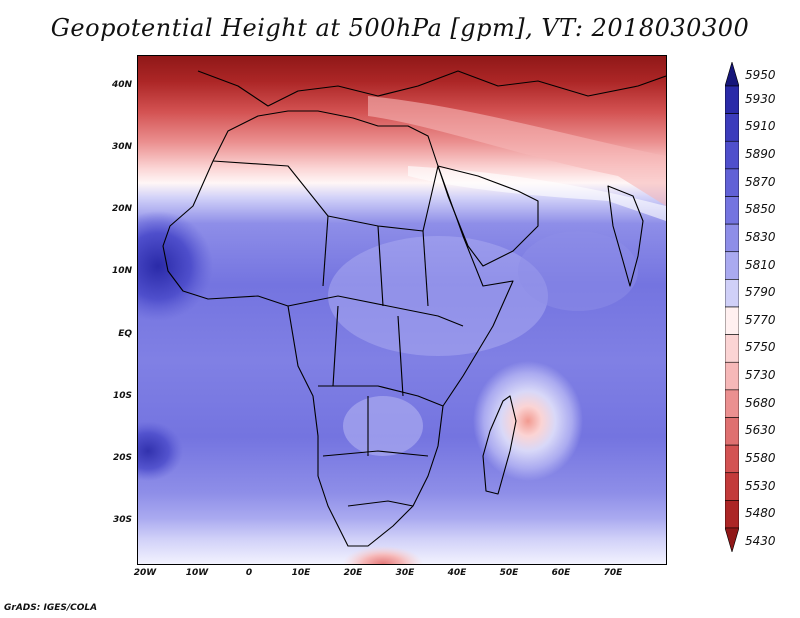  Describe the element at coordinates (760, 154) in the screenshot. I see `colorbar-label: 5890` at that location.